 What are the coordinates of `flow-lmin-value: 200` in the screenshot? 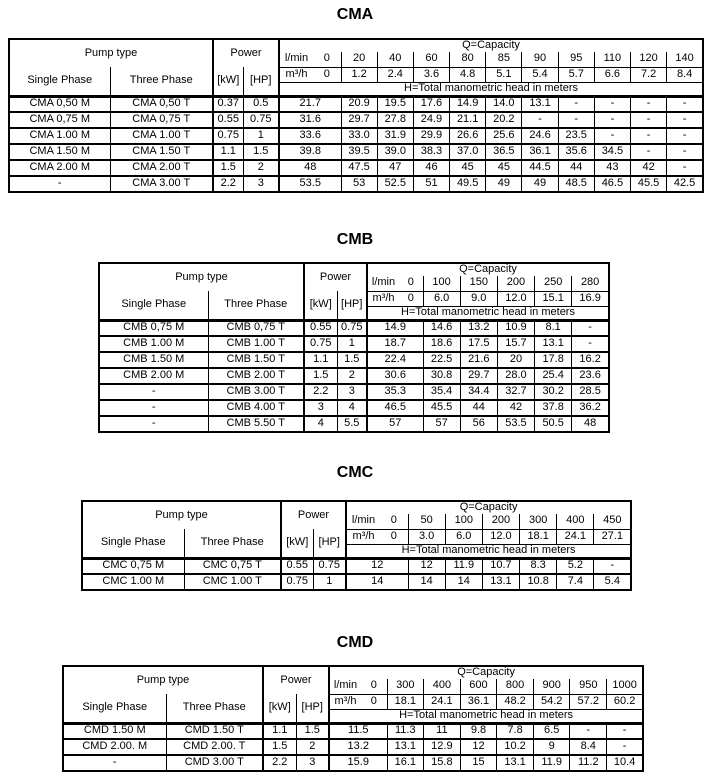 It's located at (515, 284).